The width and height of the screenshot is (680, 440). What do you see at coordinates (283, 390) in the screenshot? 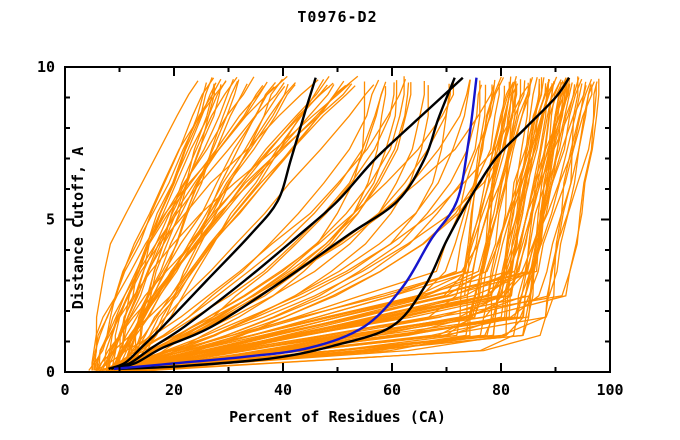
I see `x-tick-label: 40` at bounding box center [283, 390].